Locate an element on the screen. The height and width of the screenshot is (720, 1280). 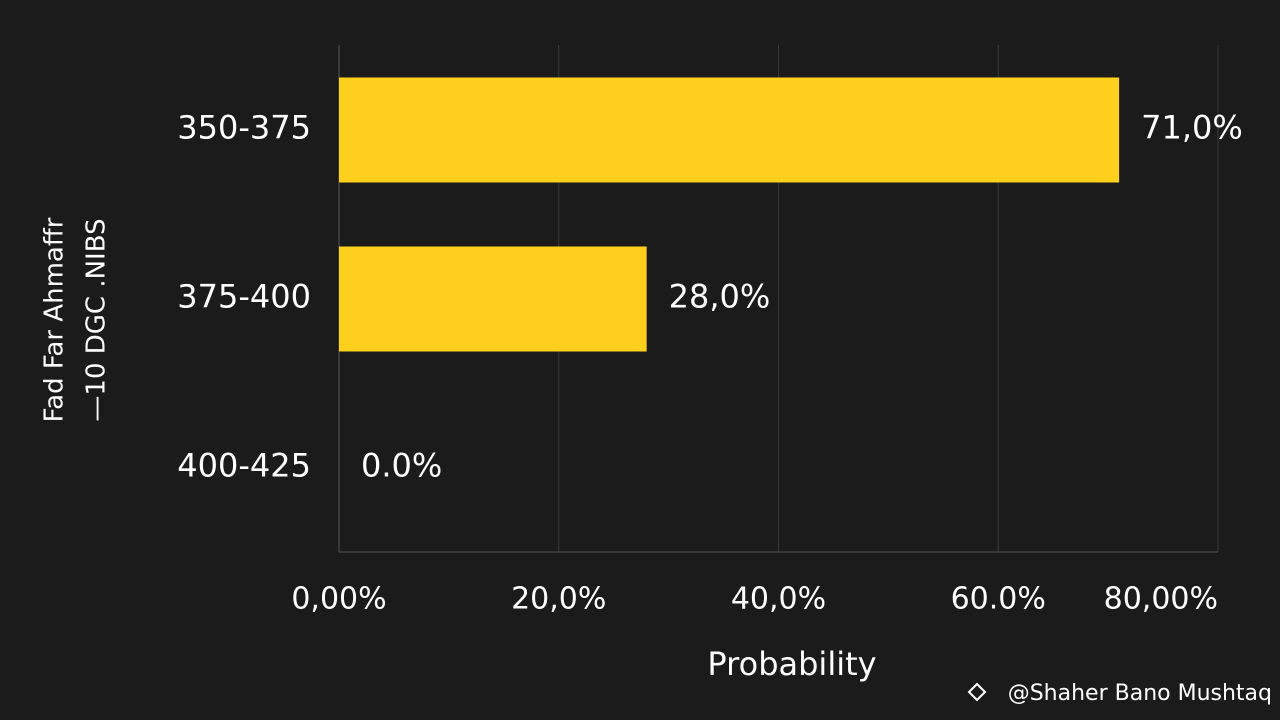
value-label: 71,0% is located at coordinates (1192, 128).